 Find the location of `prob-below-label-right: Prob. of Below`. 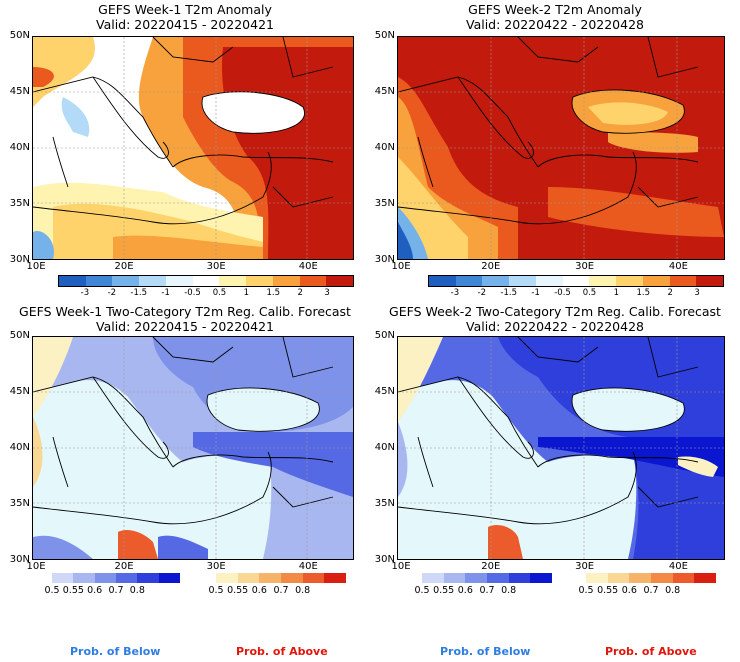

prob-below-label-right: Prob. of Below is located at coordinates (485, 651).